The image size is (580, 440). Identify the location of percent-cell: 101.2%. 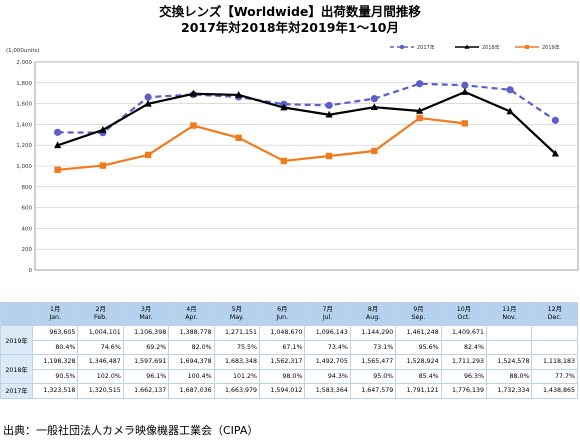
(237, 376).